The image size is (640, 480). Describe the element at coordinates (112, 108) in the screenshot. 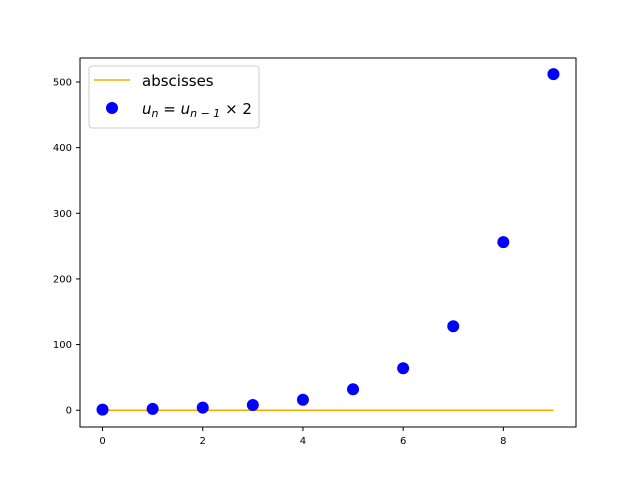

I see `legend-marker-swatch` at that location.